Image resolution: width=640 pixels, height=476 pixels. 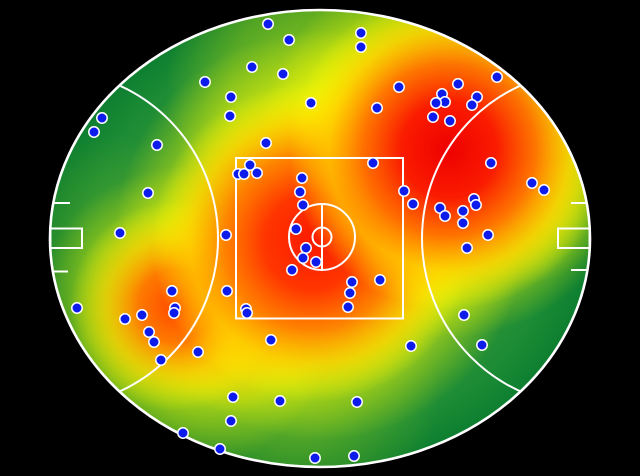 I want to click on centre-square, so click(x=319, y=238).